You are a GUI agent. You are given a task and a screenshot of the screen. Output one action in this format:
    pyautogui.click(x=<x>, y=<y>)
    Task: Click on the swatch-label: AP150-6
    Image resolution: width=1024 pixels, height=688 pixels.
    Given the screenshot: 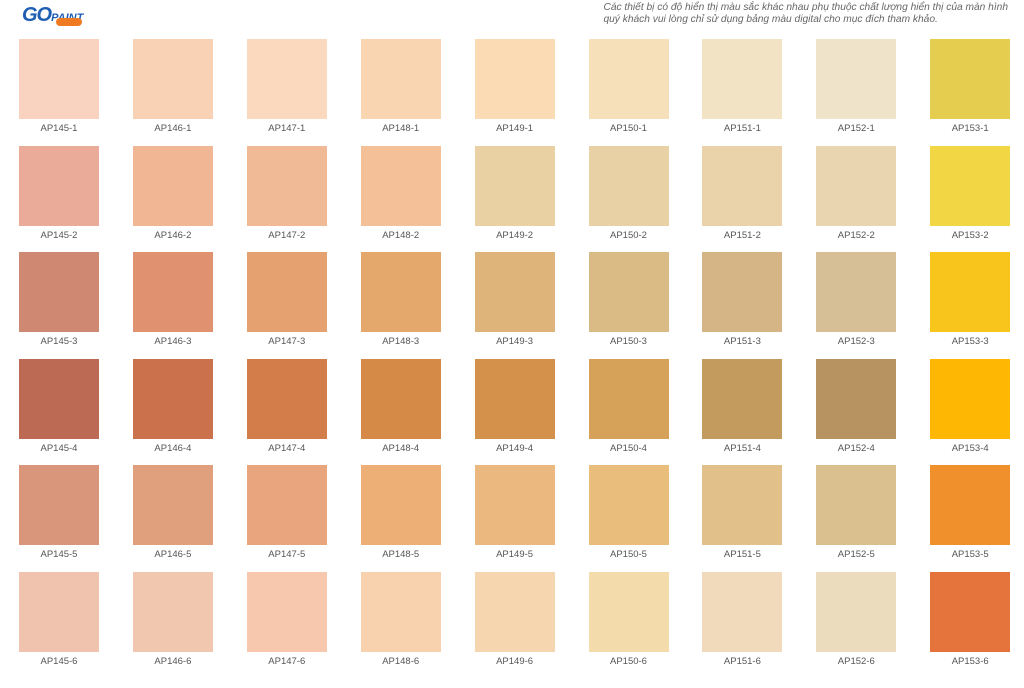 What is the action you would take?
    pyautogui.click(x=628, y=661)
    